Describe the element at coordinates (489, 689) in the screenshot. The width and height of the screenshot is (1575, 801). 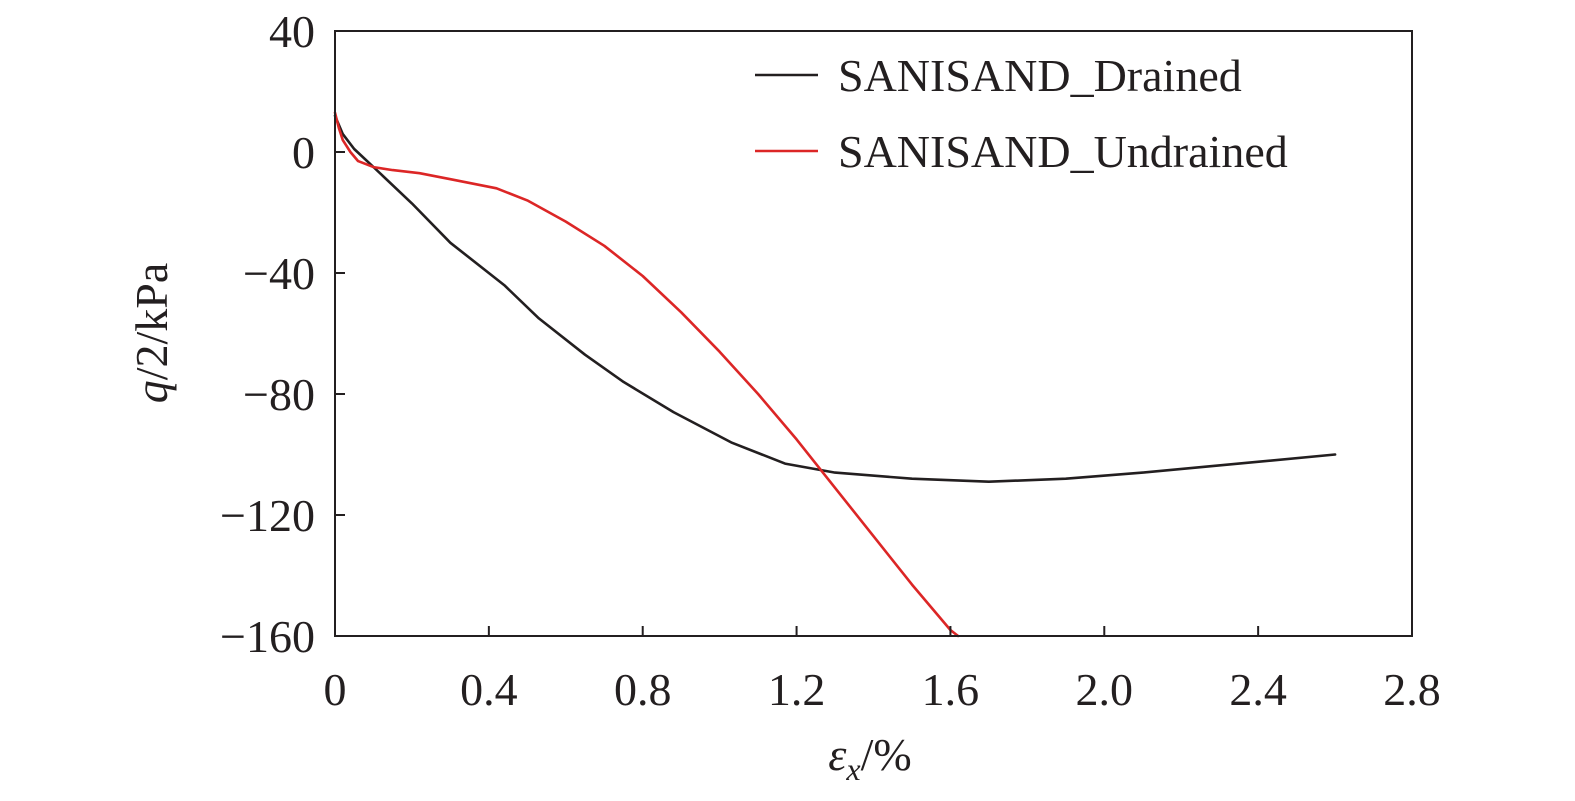
I see `x-tick-label: 0.4` at that location.